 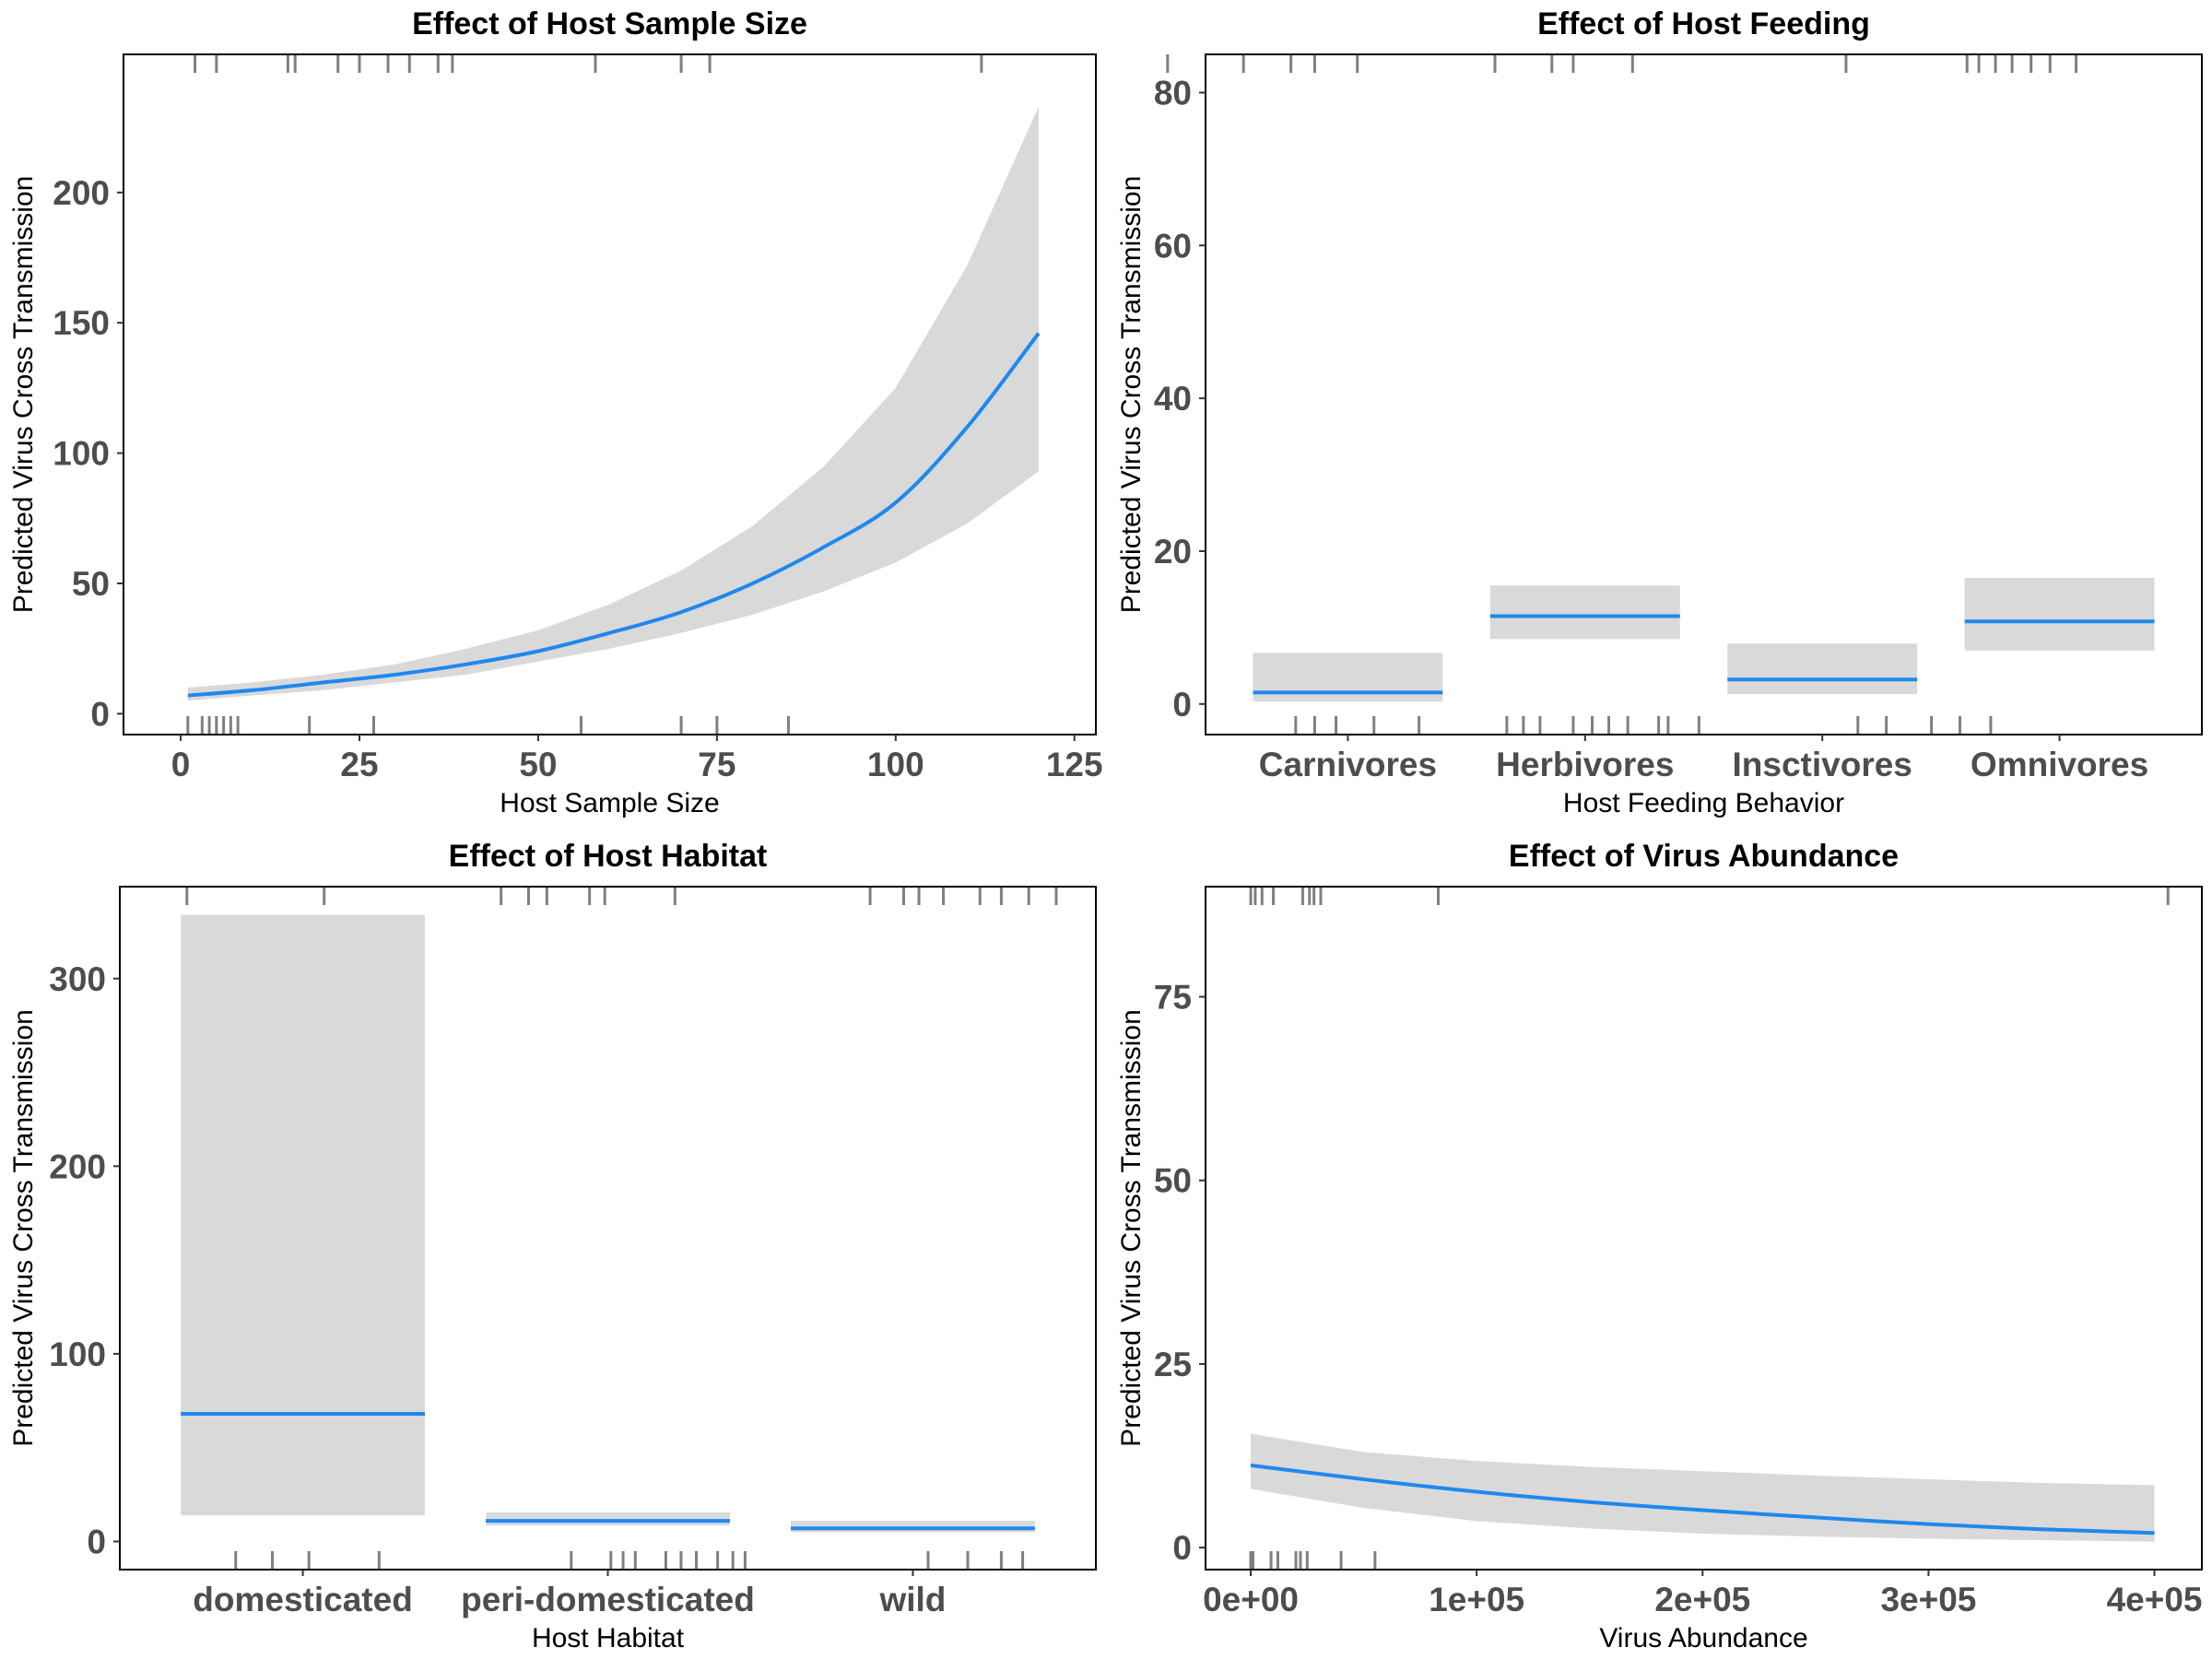 I want to click on y-tick-label: 60, so click(x=1173, y=246).